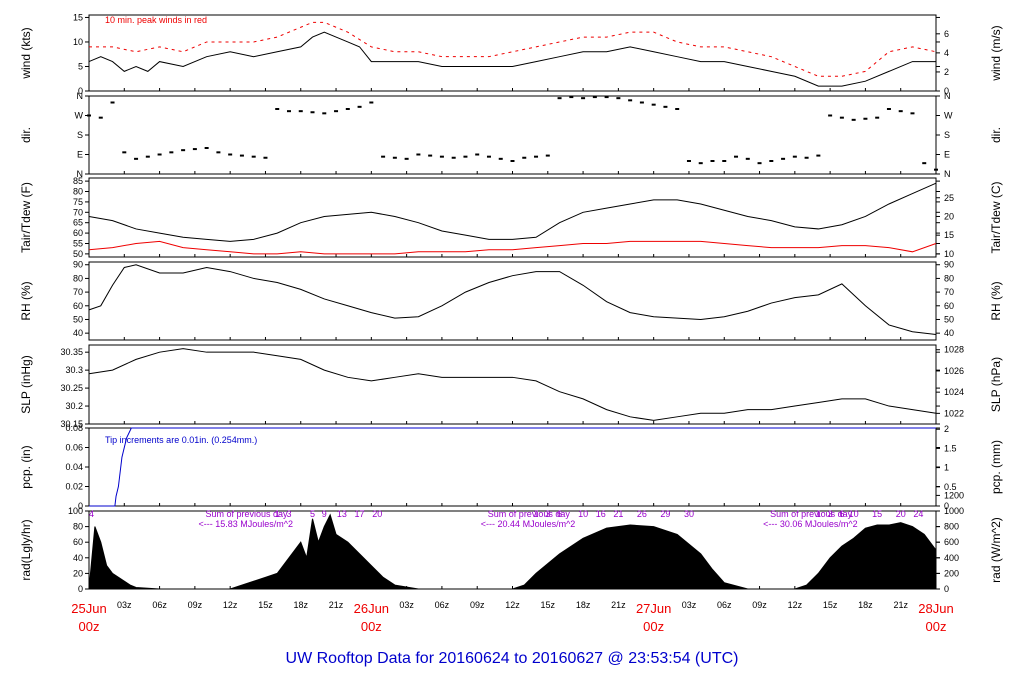  Describe the element at coordinates (949, 292) in the screenshot. I see `y-tick-label-right: 70` at that location.